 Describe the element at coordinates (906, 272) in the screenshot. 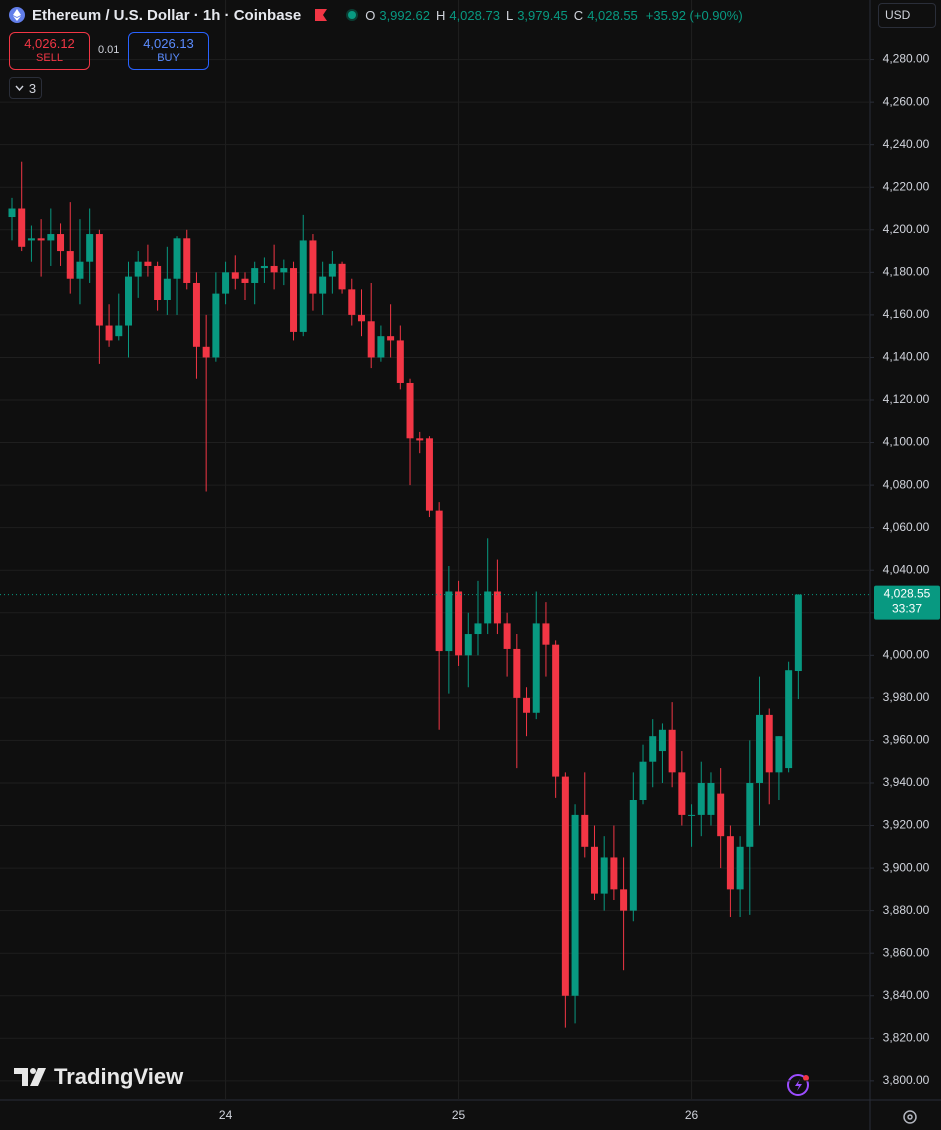

I see `y-tick-label: 4,180.00` at that location.